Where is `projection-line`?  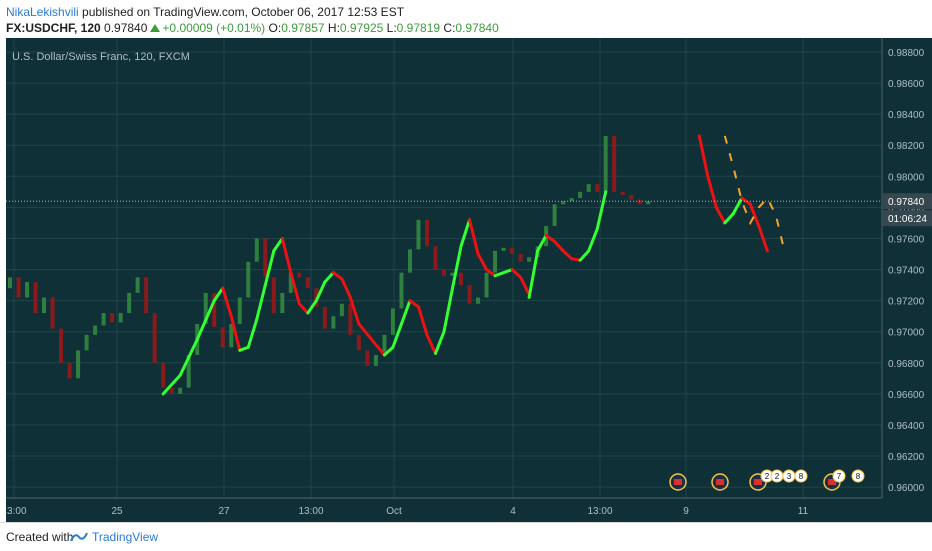 projection-line is located at coordinates (754, 193).